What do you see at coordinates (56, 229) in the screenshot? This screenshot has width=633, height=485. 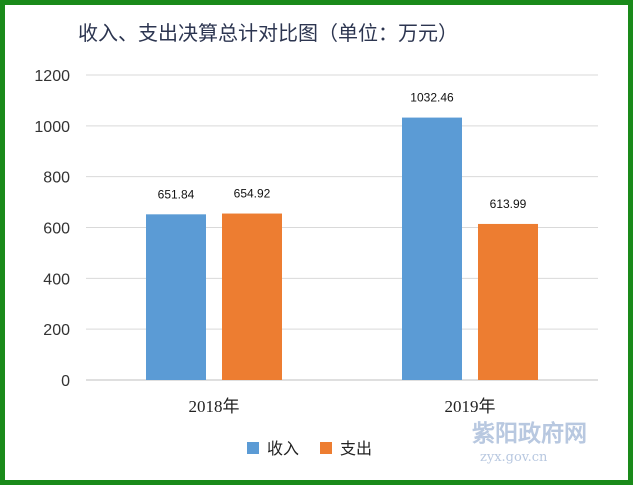 I see `y-tick-label: 600` at bounding box center [56, 229].